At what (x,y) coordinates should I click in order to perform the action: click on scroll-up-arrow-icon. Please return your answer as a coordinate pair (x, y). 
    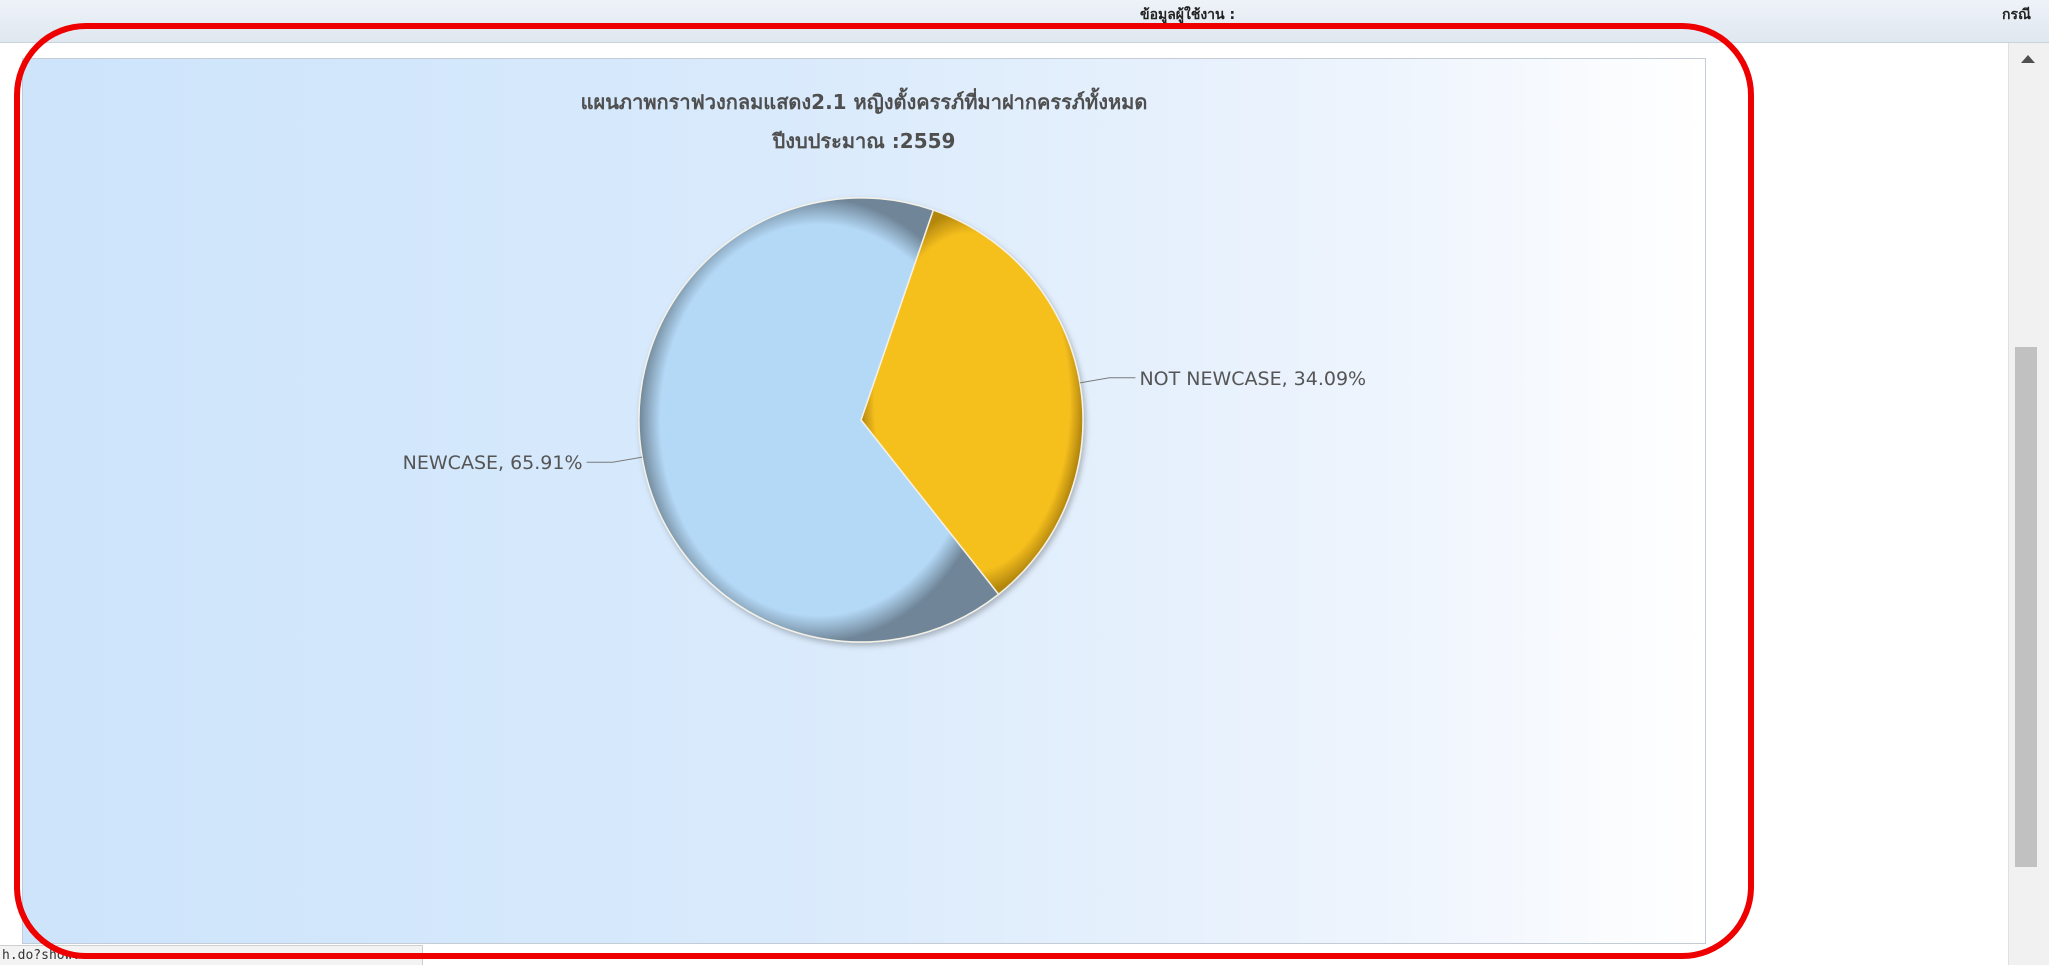
    Looking at the image, I should click on (2028, 59).